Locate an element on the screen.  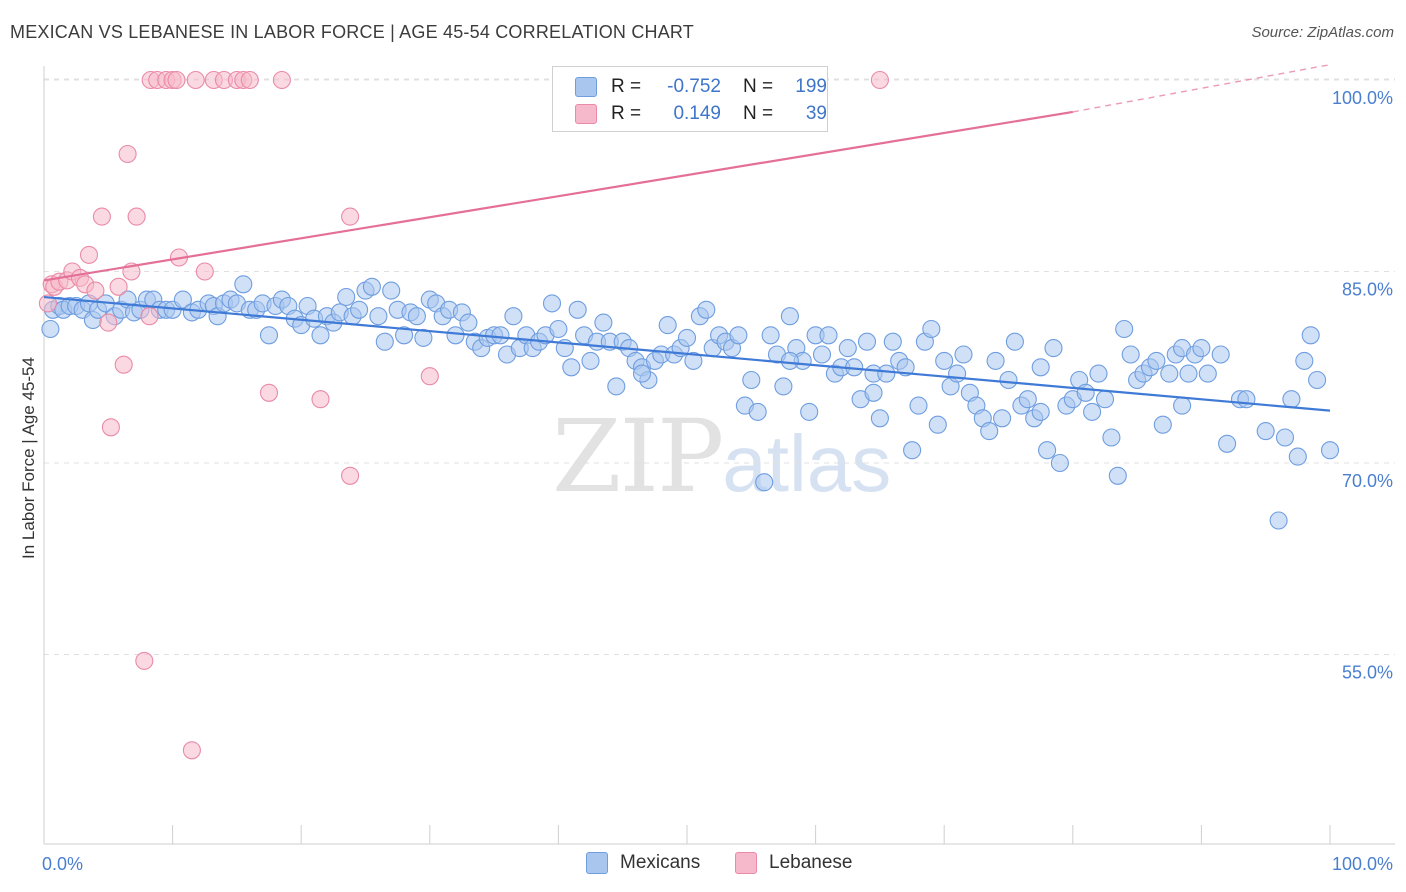
trend-extension-lebanese is located at coordinates (1201, 88).